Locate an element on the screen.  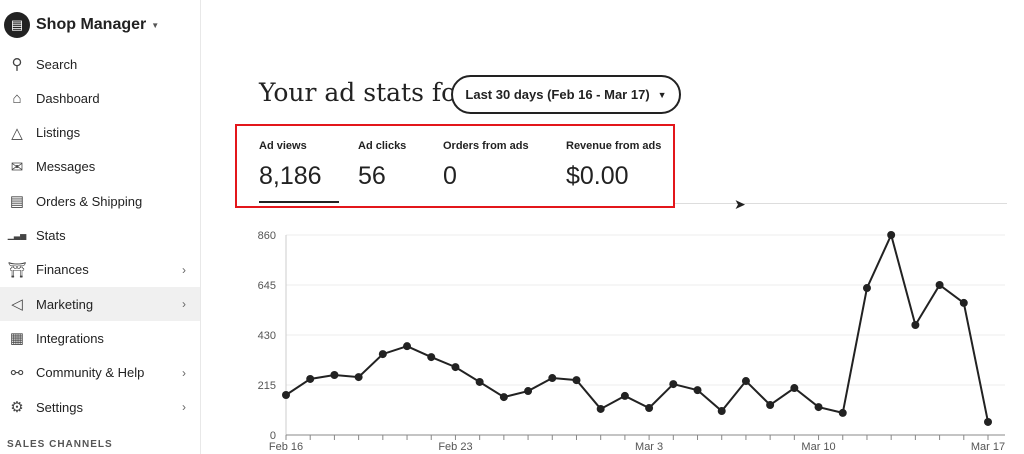
shop-logo-icon: ▤ is located at coordinates (17, 25).